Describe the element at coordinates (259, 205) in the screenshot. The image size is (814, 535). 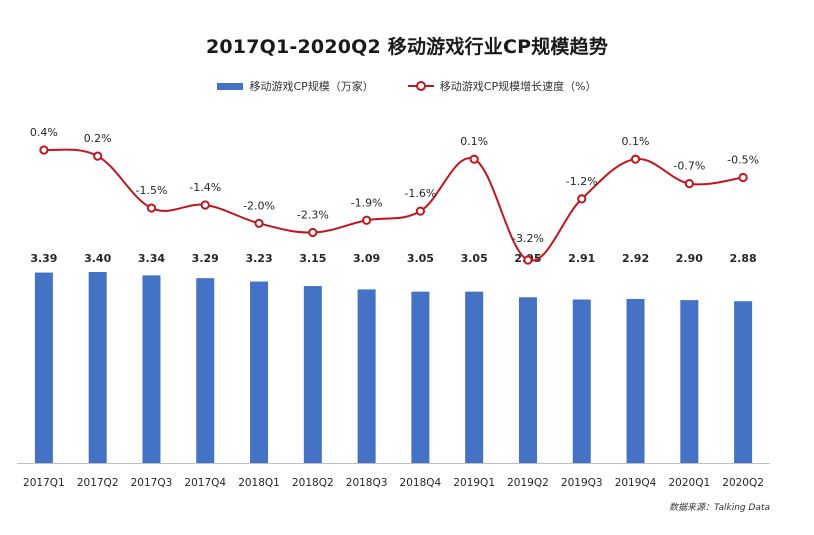
I see `growth-value-label-2018Q1: -2.0%` at that location.